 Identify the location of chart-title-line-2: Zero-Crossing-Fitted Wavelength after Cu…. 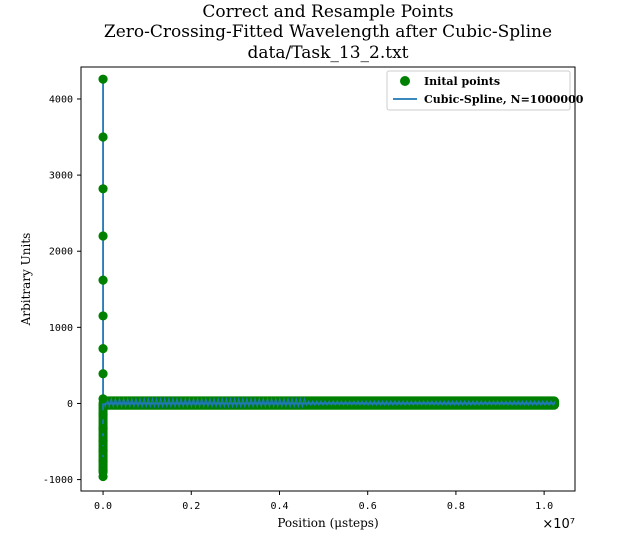
(328, 32).